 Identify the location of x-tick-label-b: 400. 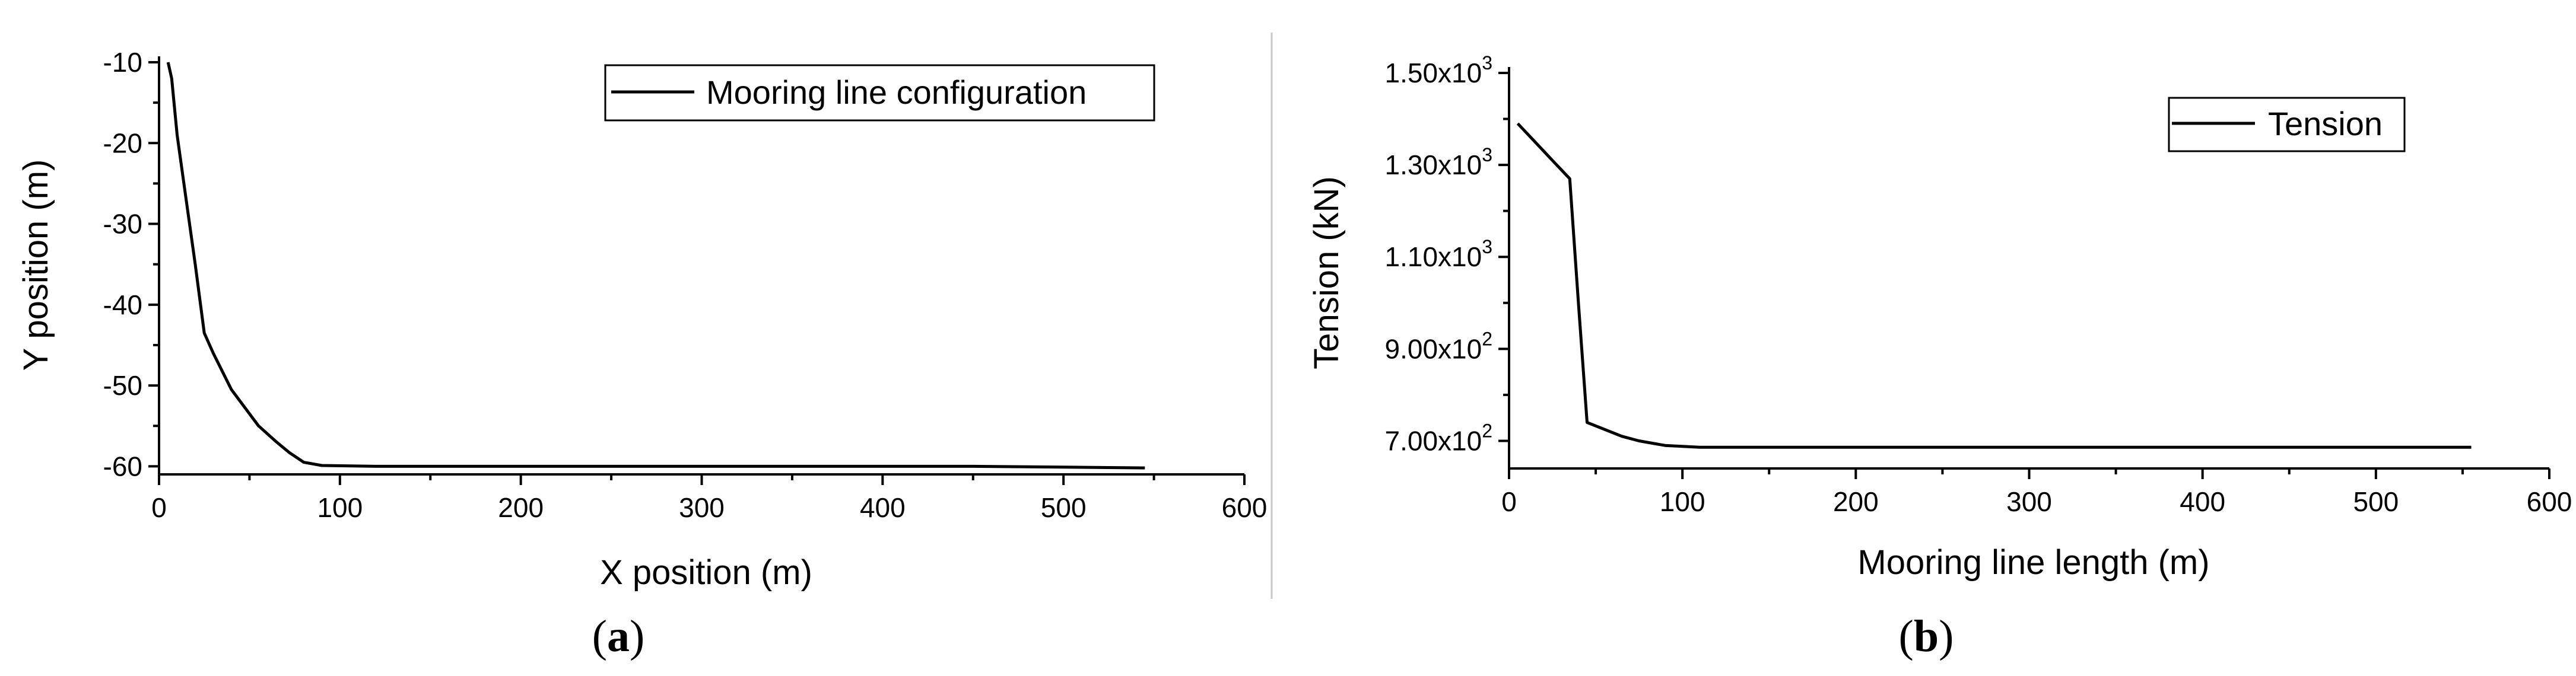
(2202, 501).